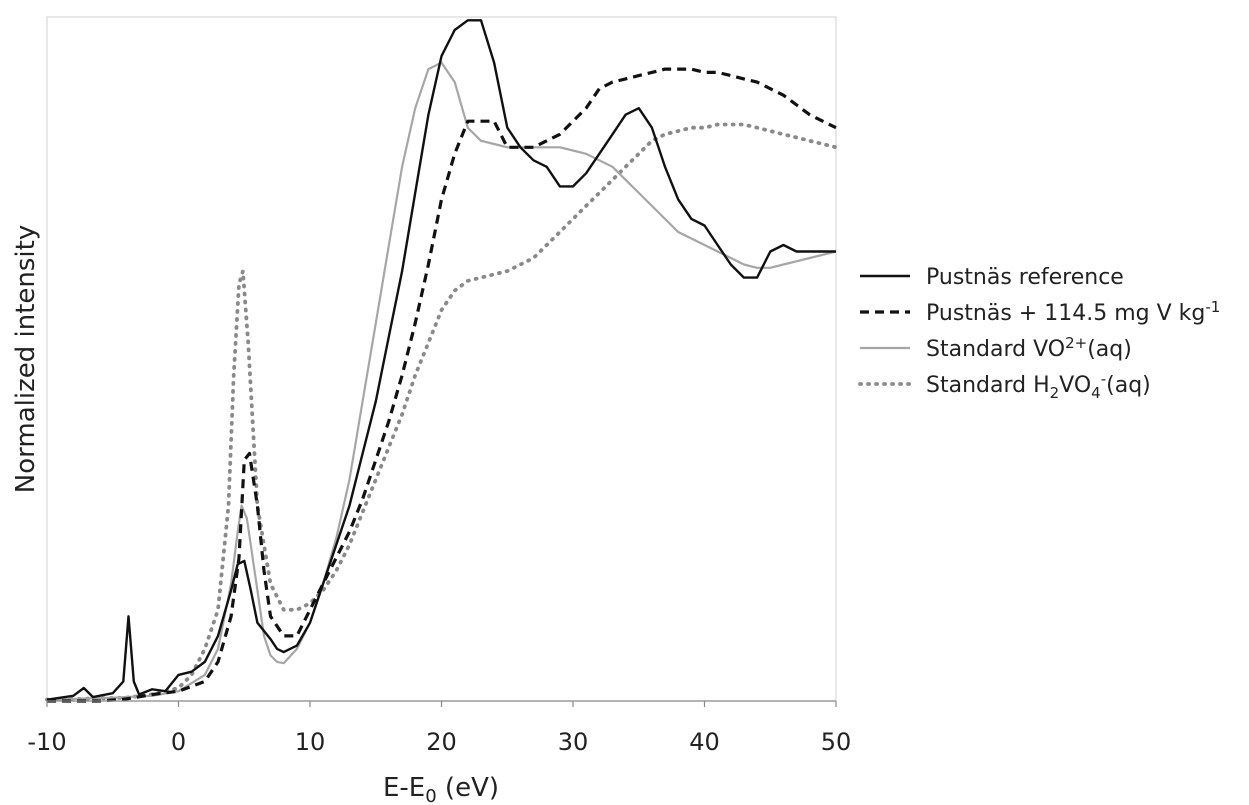  What do you see at coordinates (26, 359) in the screenshot?
I see `y-axis-title: Normalized intensity` at bounding box center [26, 359].